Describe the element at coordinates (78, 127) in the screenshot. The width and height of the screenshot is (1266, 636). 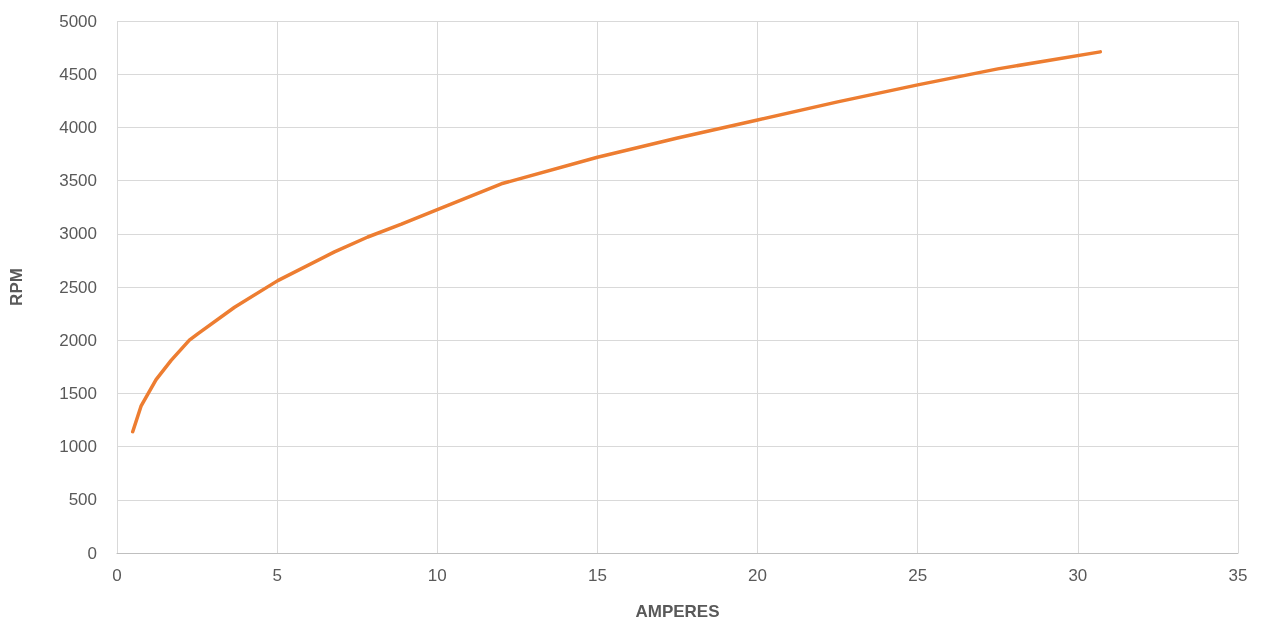
I see `y-tick-label: 4000` at that location.